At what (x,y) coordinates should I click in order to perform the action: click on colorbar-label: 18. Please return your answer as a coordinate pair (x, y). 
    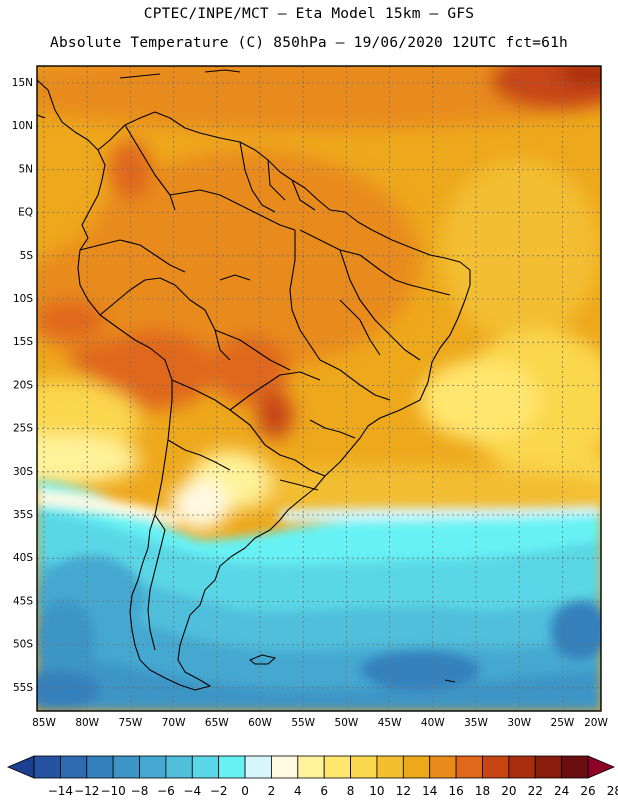
    Looking at the image, I should click on (482, 791).